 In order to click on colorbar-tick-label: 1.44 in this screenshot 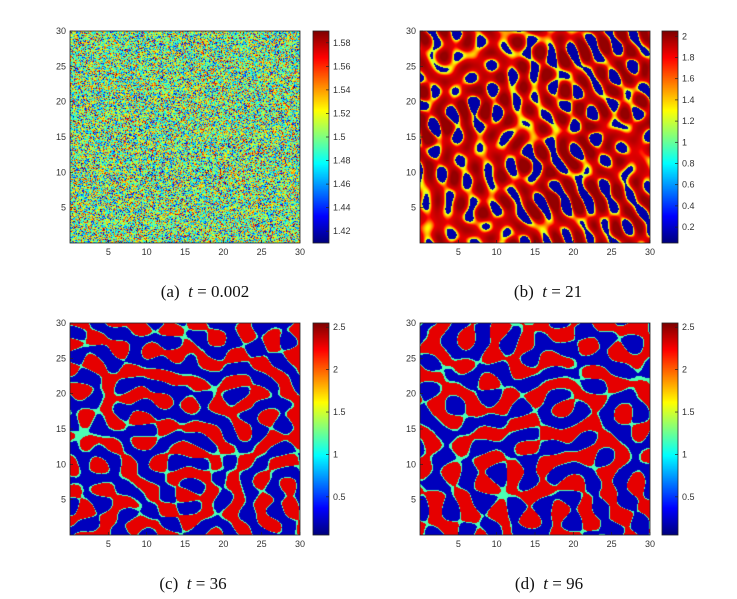, I will do `click(342, 208)`.